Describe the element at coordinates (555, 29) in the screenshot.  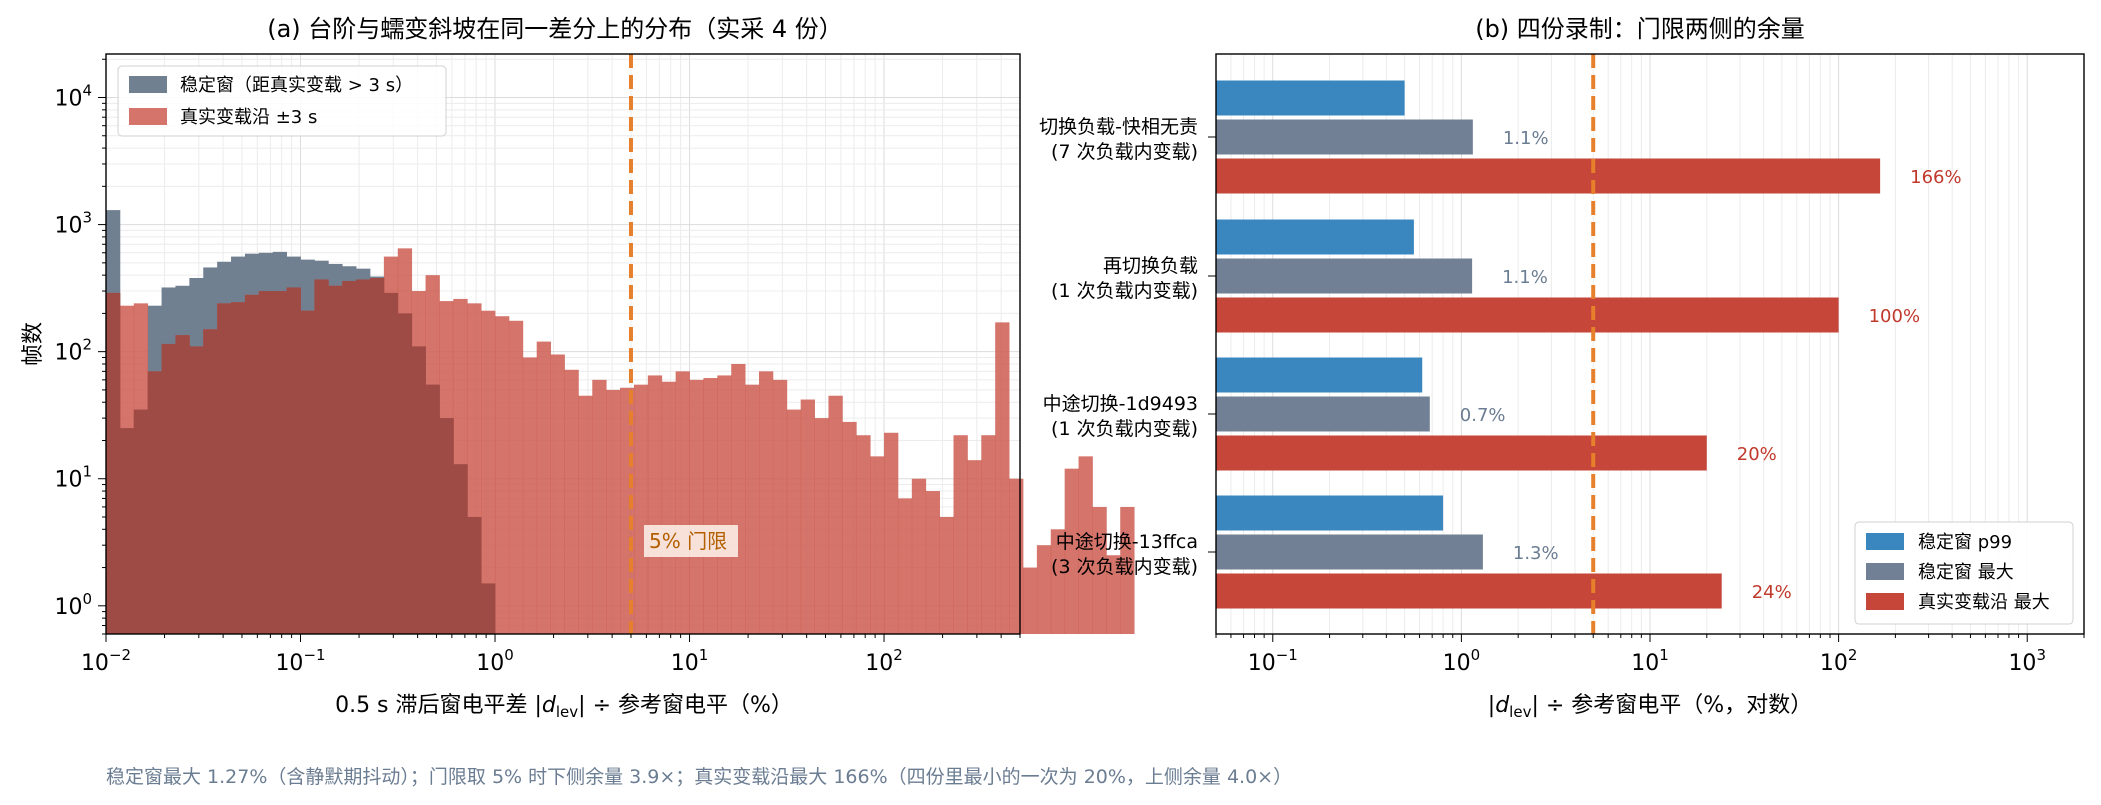
I see `panel-a-title: (a) 台阶与蠕变斜坡在同一差分上的分布（实采 4 份）` at that location.